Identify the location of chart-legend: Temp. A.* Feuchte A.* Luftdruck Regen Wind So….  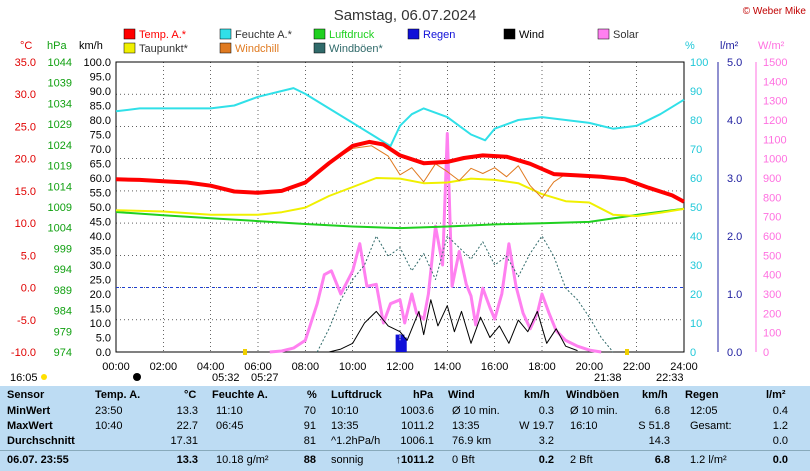
(381, 41).